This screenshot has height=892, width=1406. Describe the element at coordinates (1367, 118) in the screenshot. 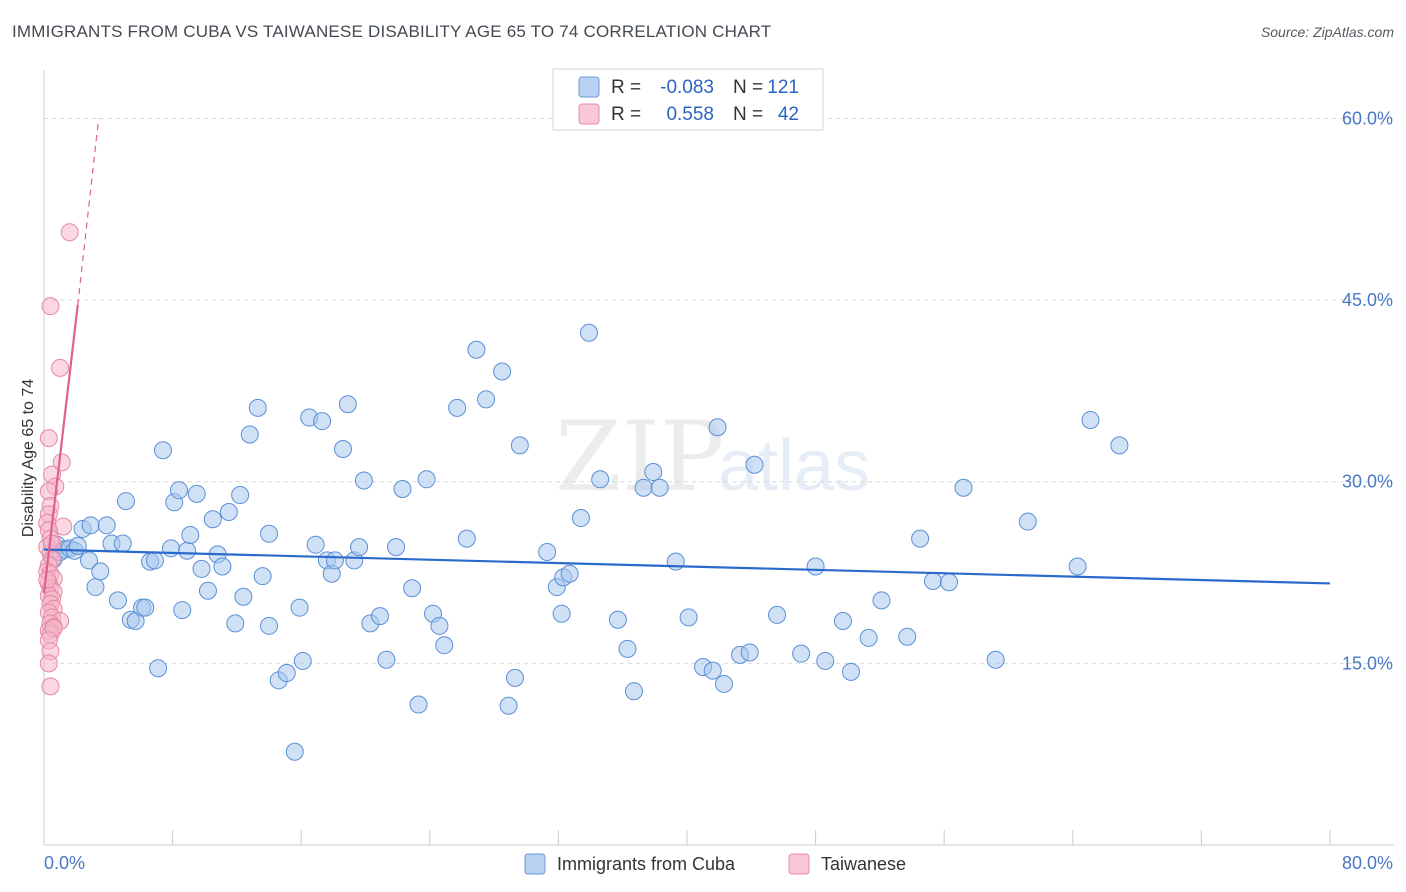

I see `y-tick-label-60: 60.0%` at that location.